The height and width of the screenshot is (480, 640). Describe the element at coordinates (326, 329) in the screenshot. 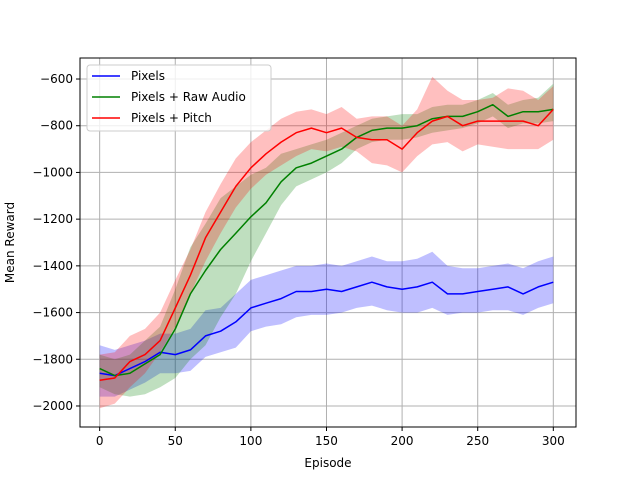

I see `series-line` at that location.